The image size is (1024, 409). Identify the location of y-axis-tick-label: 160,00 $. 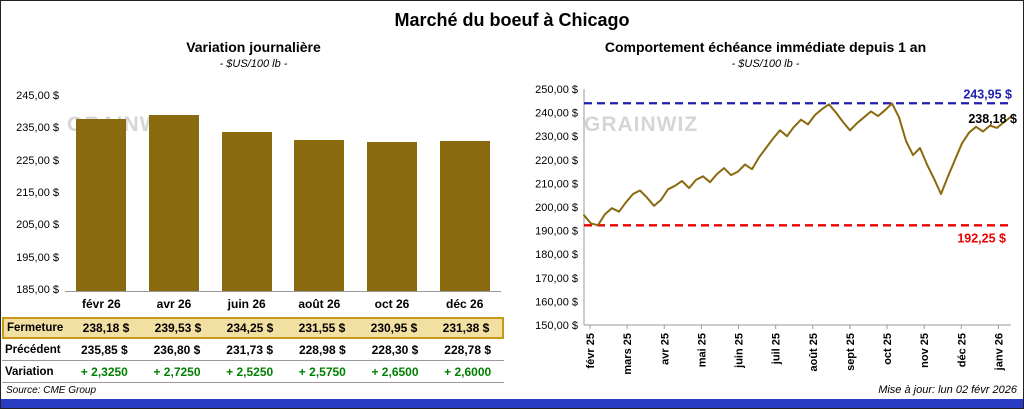
(556, 302).